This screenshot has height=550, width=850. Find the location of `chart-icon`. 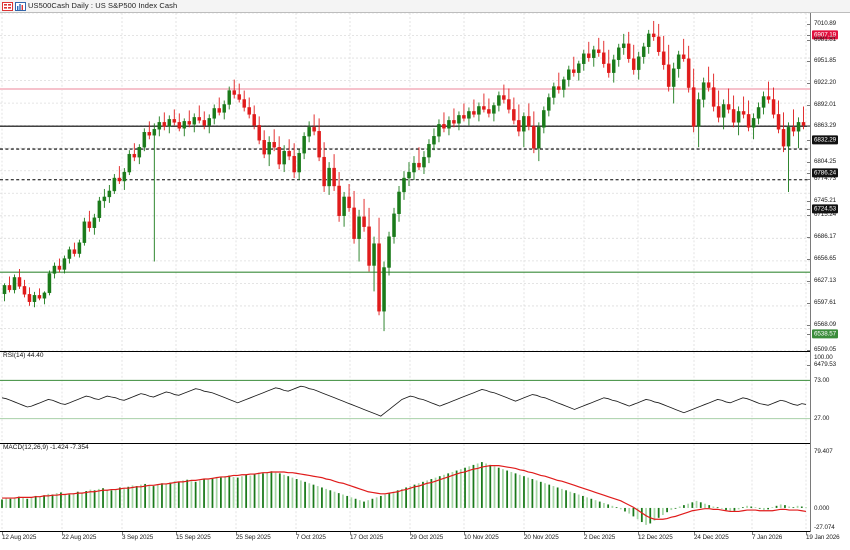

chart-icon is located at coordinates (20, 6).